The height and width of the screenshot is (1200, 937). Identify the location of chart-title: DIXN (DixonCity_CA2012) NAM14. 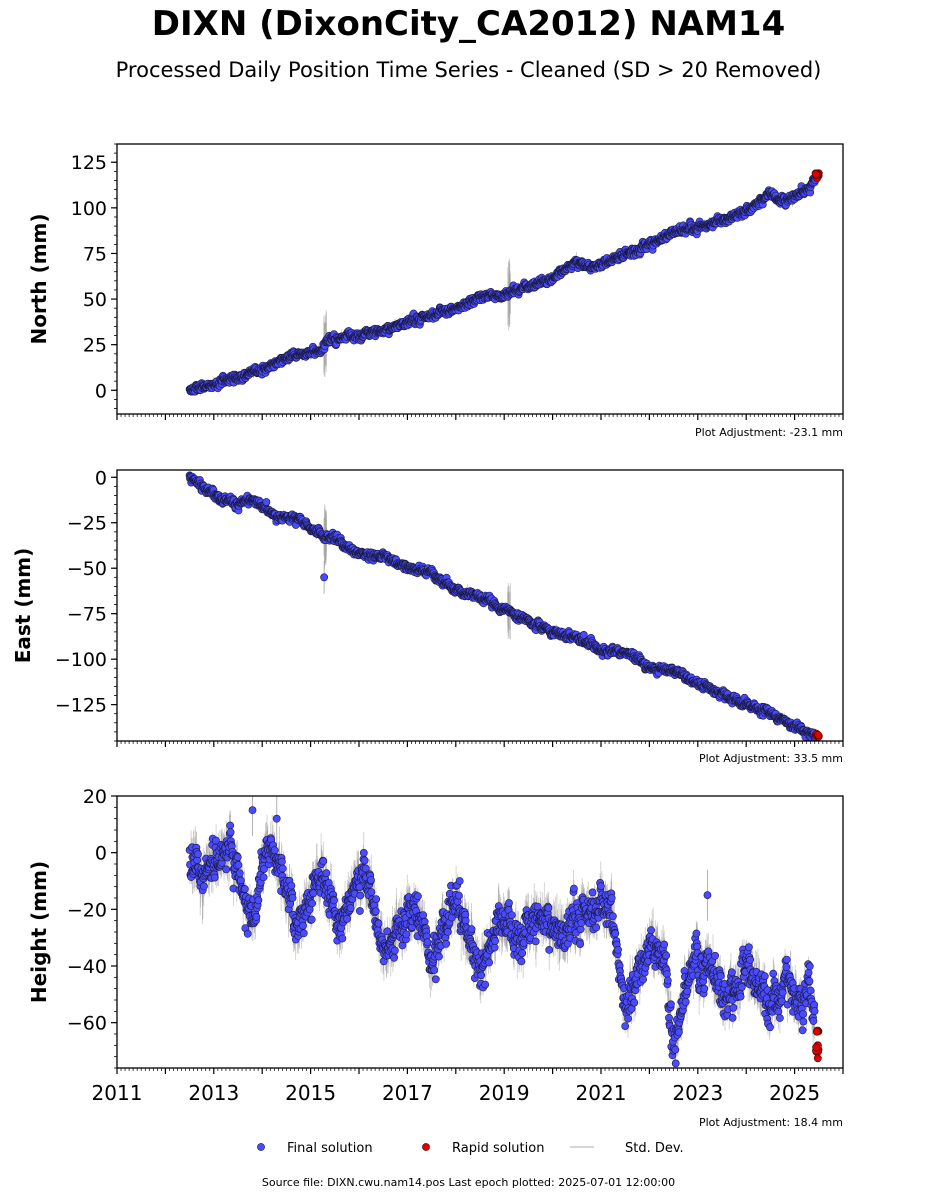
(468, 24).